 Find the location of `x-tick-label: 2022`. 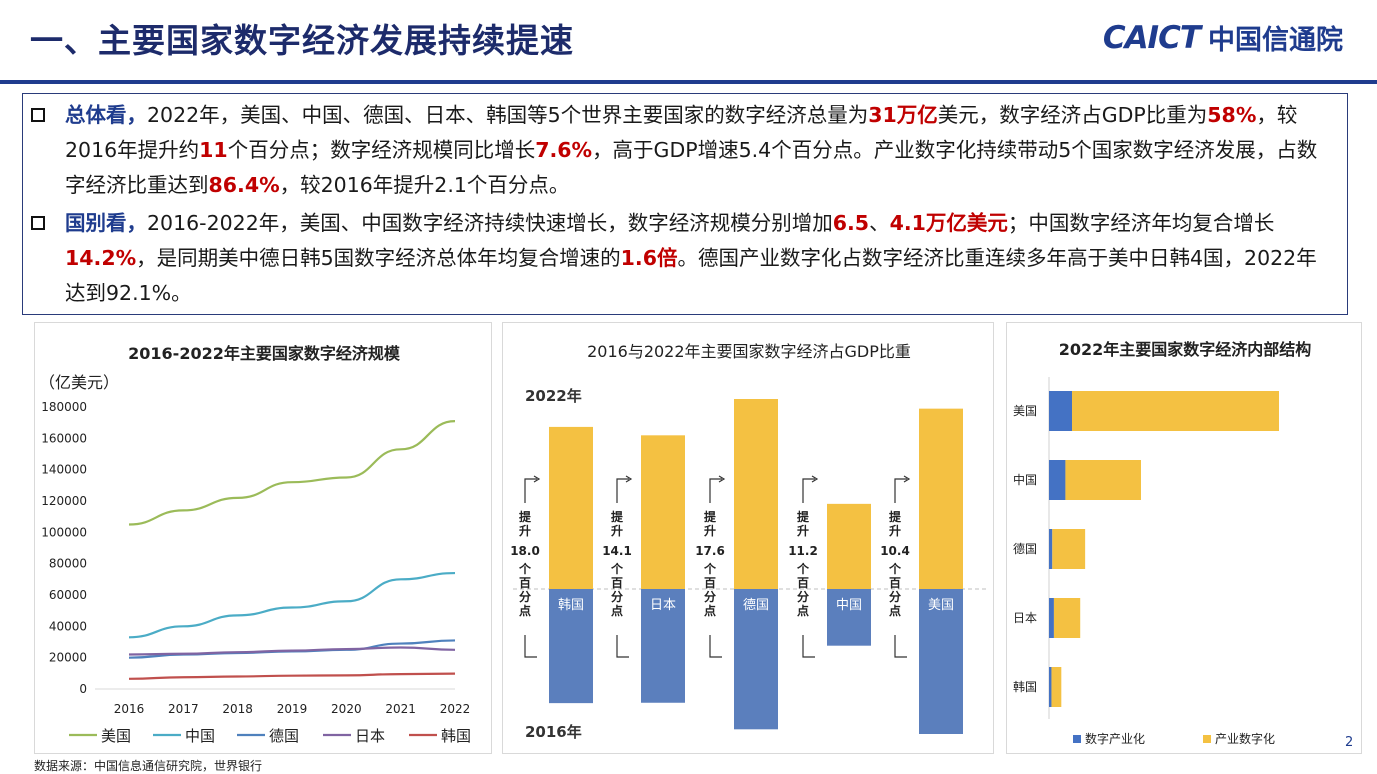

x-tick-label: 2022 is located at coordinates (455, 709).